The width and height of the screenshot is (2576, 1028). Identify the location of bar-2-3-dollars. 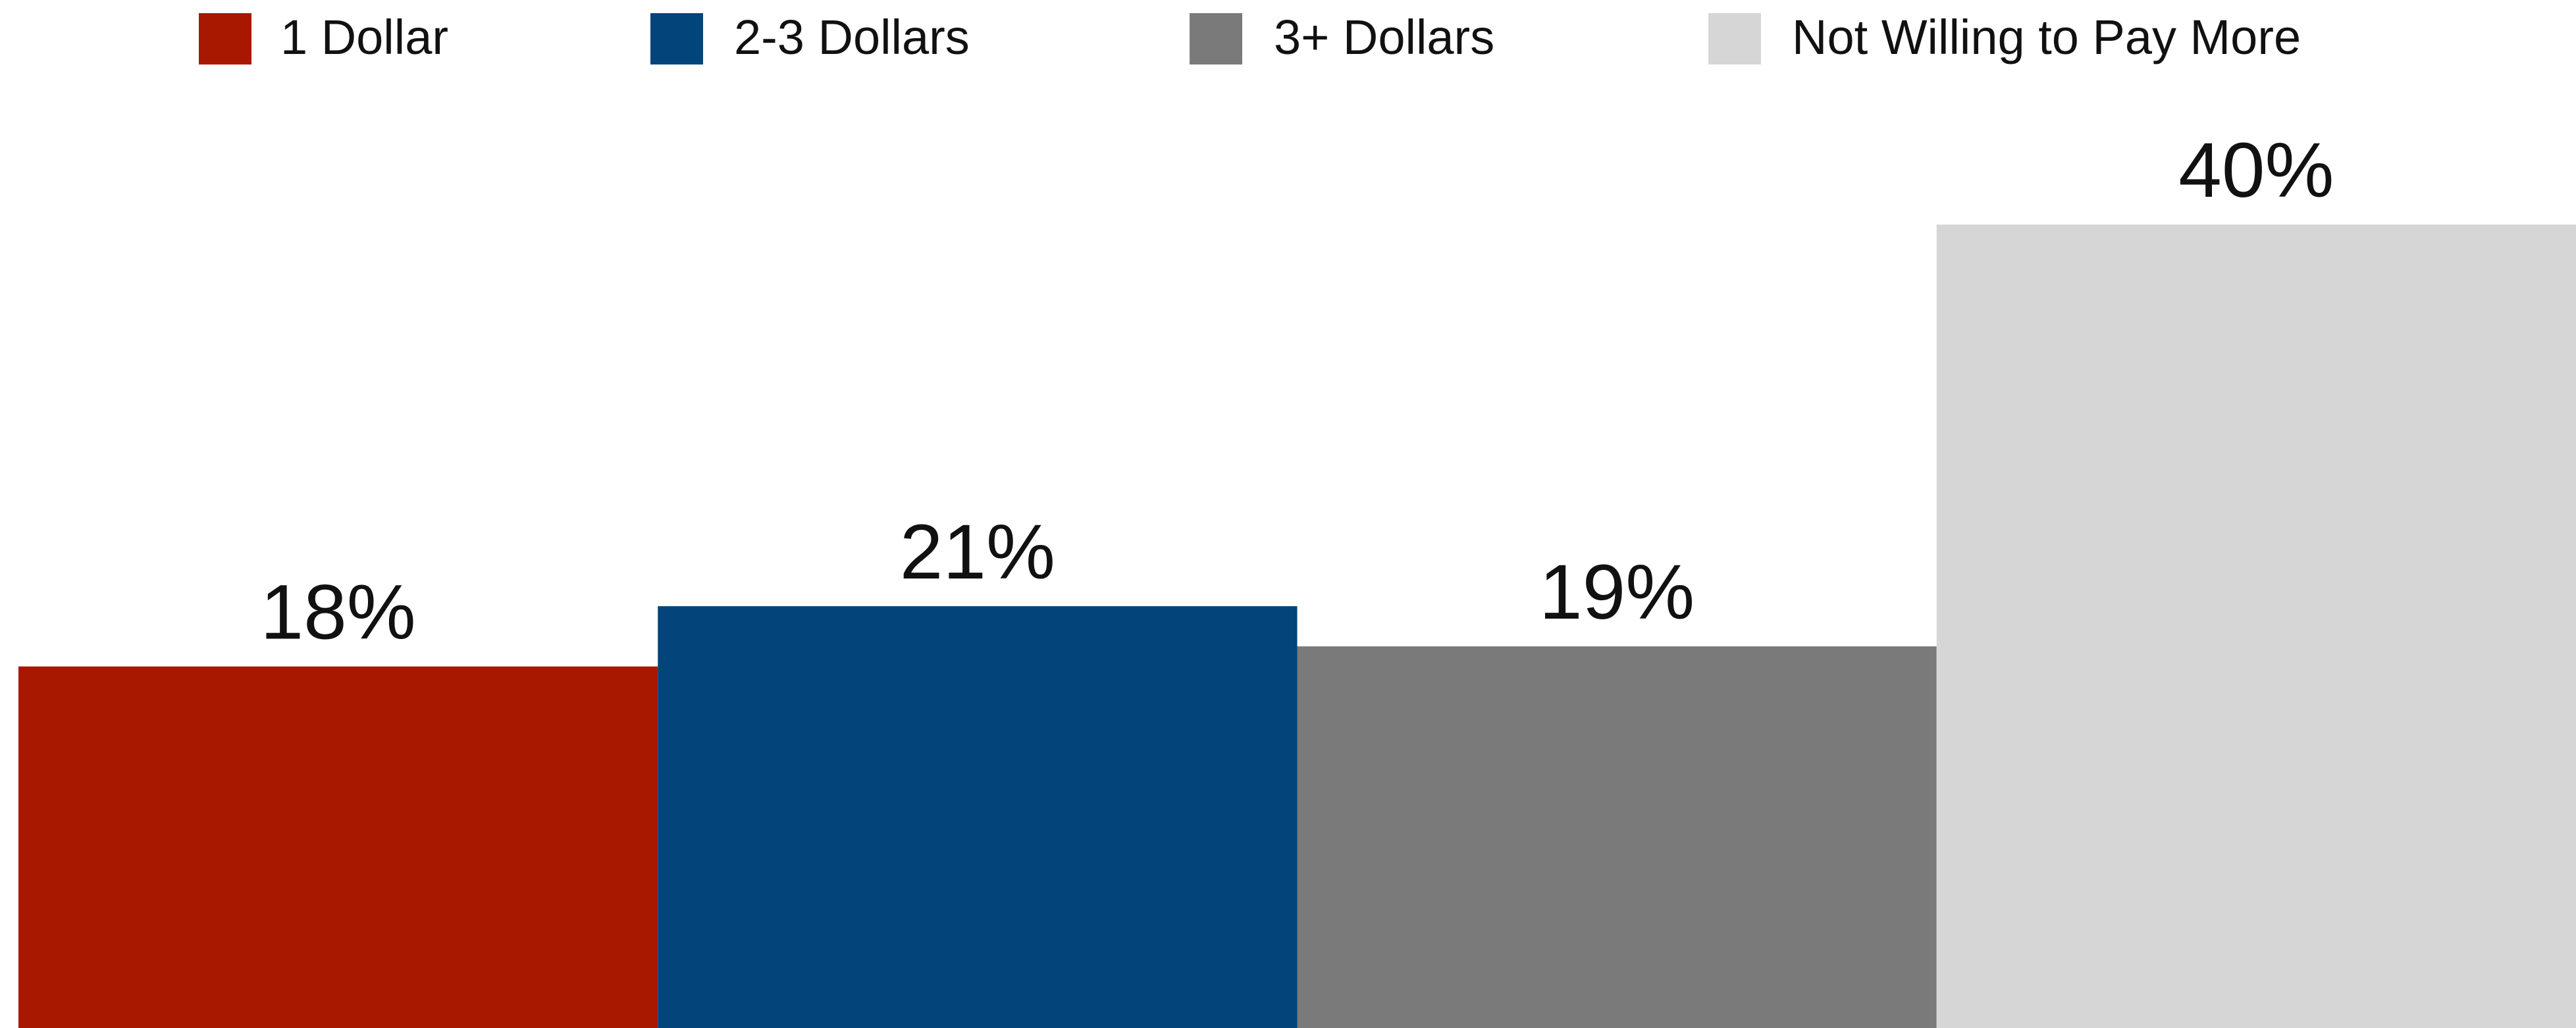
(978, 817).